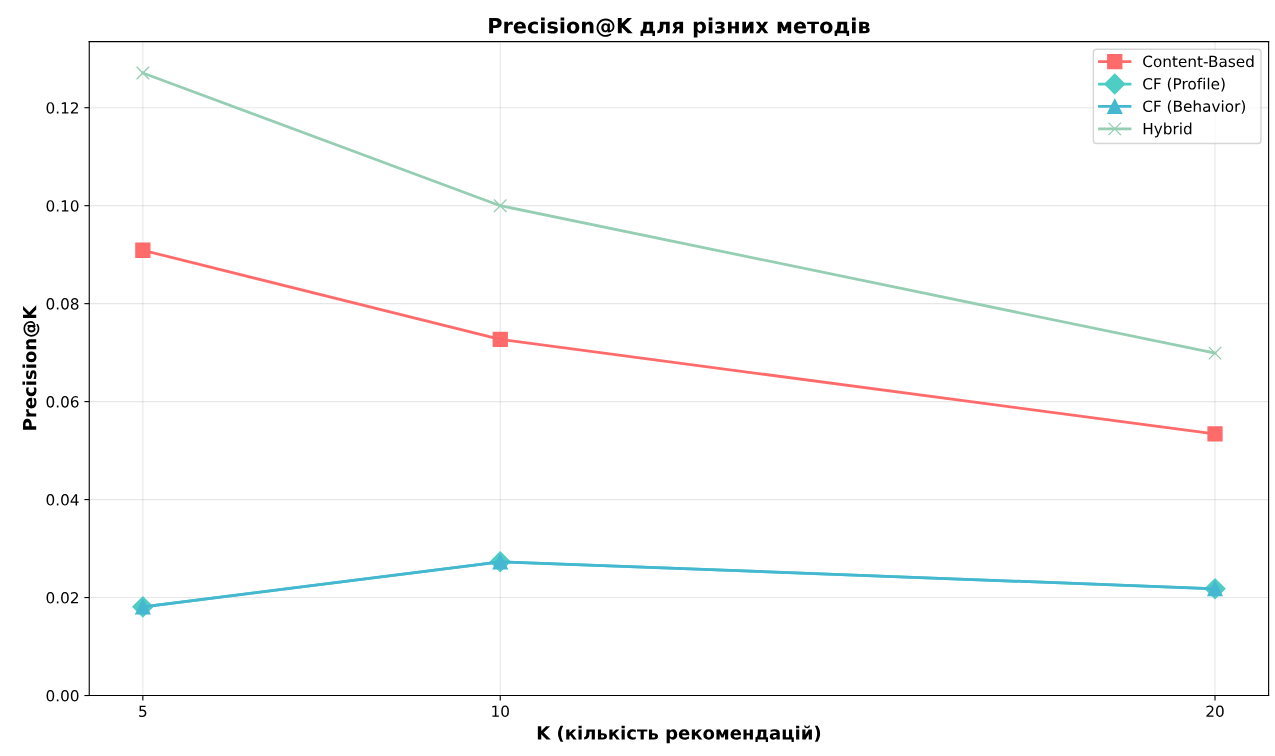  What do you see at coordinates (62, 500) in the screenshot?
I see `y-tick-label: 0.04` at bounding box center [62, 500].